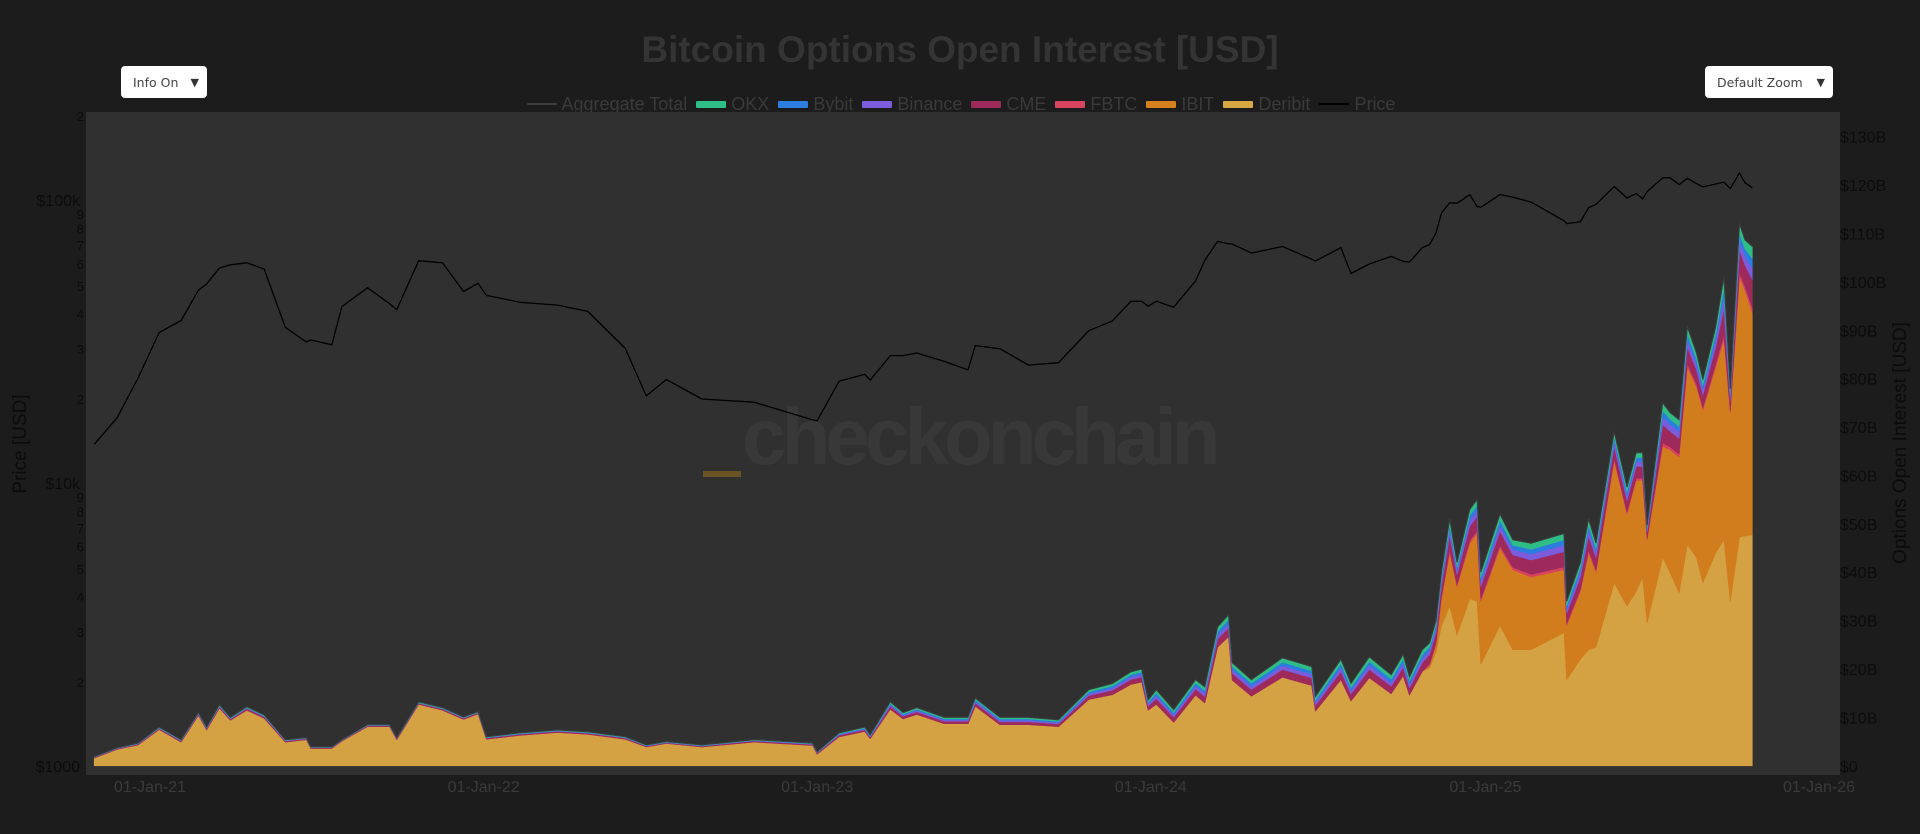 Image resolution: width=1920 pixels, height=834 pixels. I want to click on x-tick-label: 01-Jan-26, so click(1819, 787).